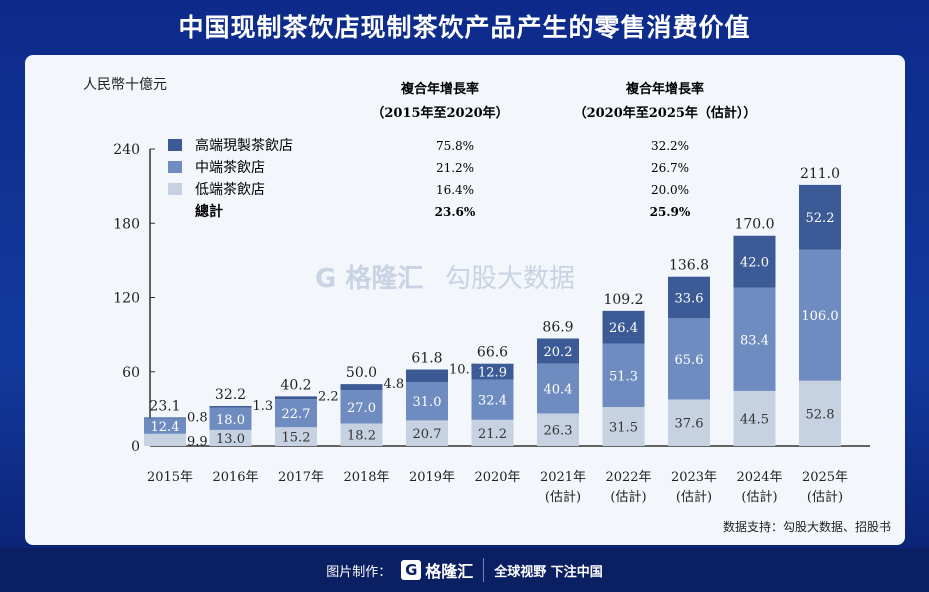 This screenshot has width=929, height=592. What do you see at coordinates (432, 477) in the screenshot?
I see `x-tick-label: 2019年` at bounding box center [432, 477].